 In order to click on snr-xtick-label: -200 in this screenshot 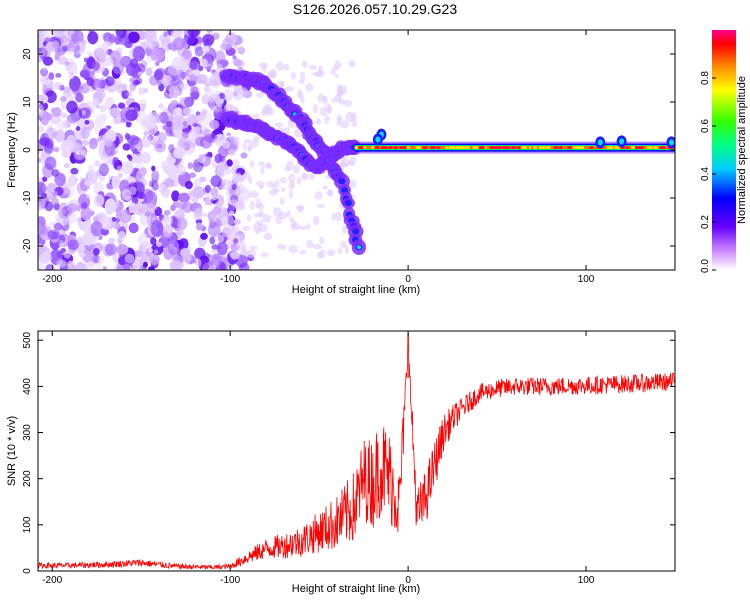, I will do `click(52, 580)`.